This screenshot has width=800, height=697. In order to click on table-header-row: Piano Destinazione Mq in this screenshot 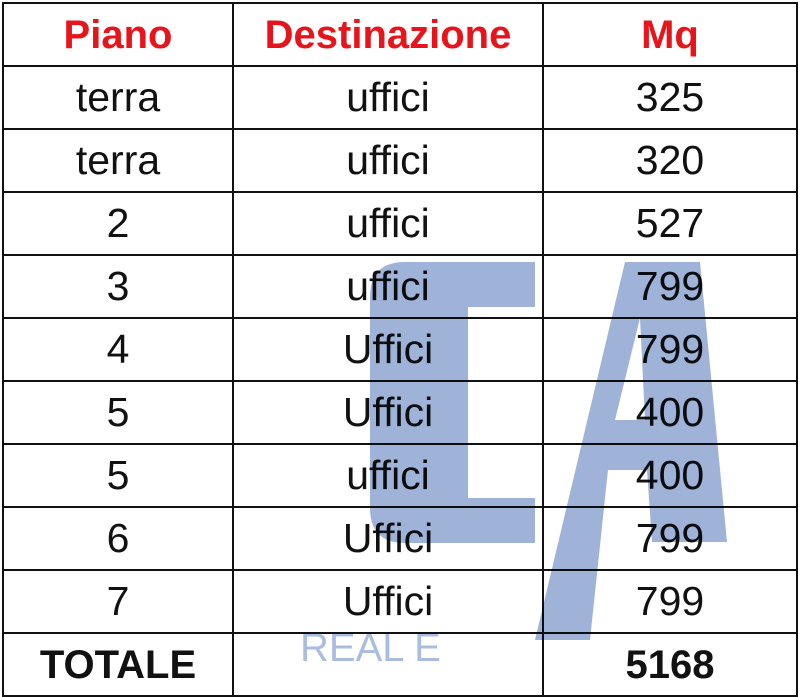, I will do `click(400, 34)`.